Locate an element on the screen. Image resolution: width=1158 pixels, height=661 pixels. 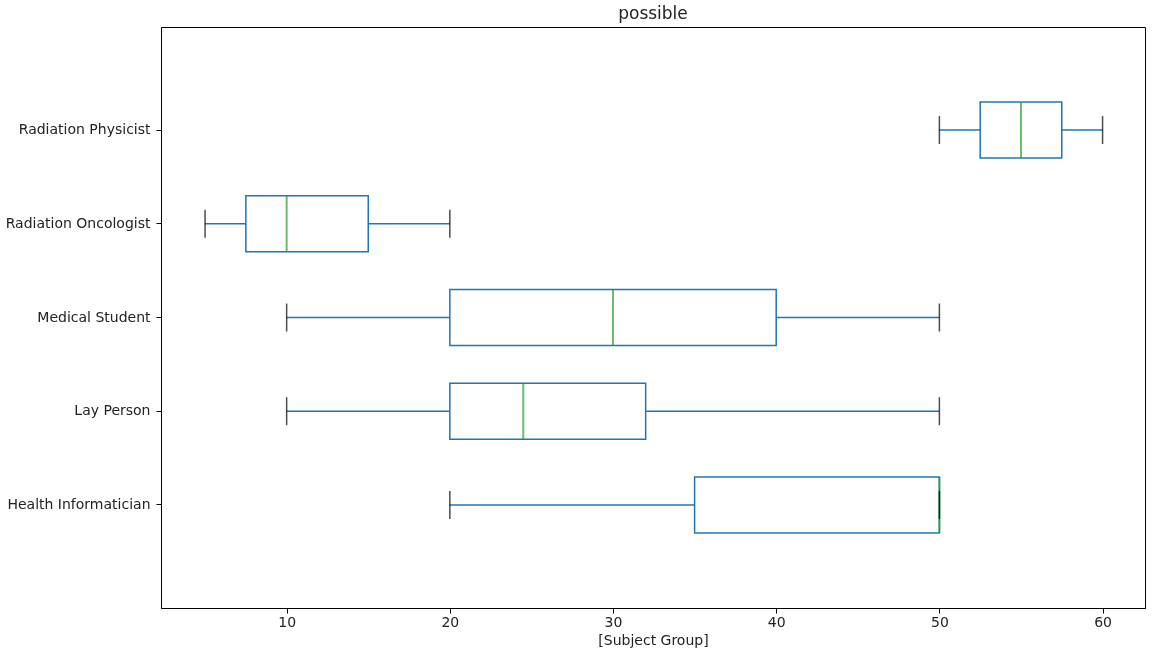
x-tick-label: 50 is located at coordinates (939, 621).